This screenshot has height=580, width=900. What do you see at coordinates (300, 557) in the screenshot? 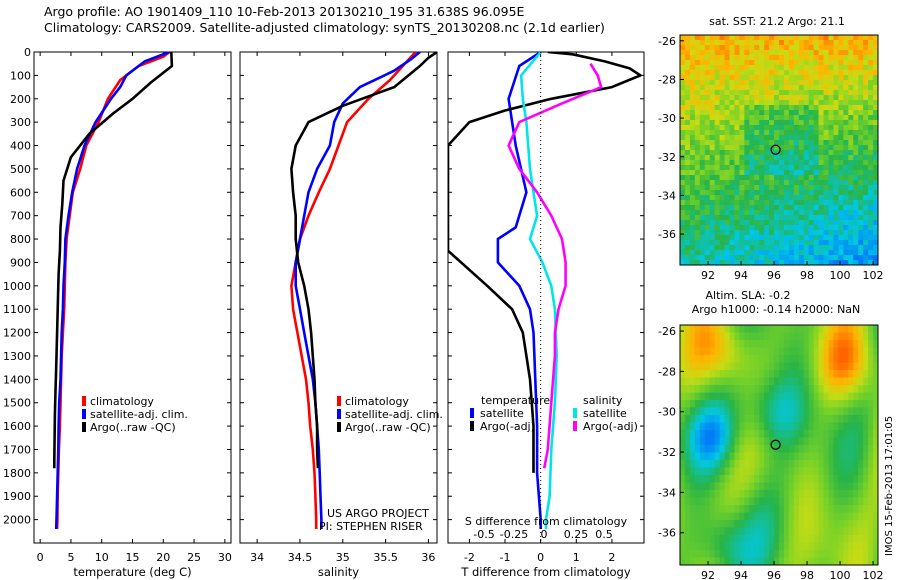
I see `x-tick-label: 34.5` at bounding box center [300, 557].